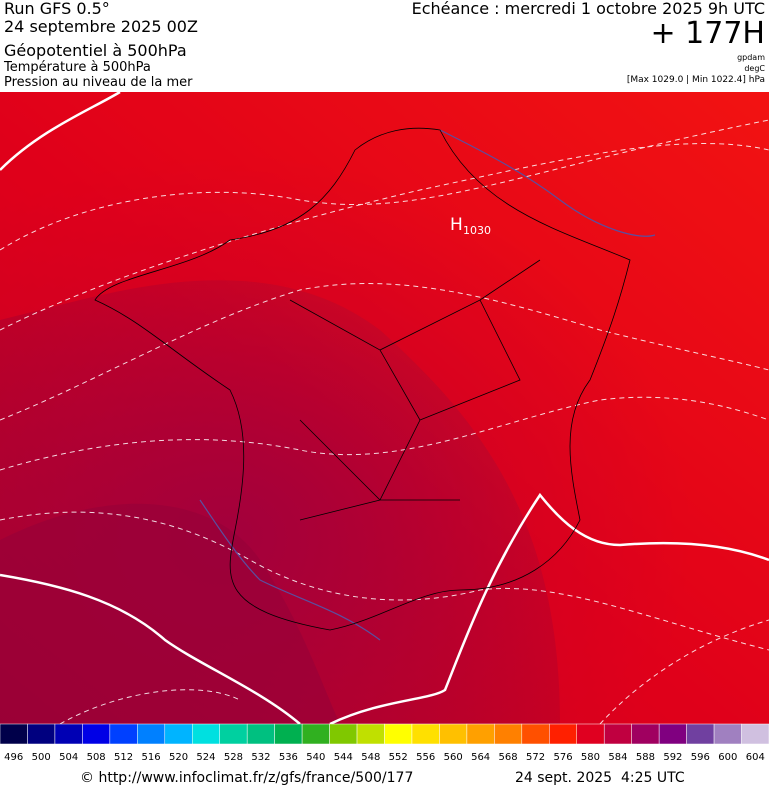 The image size is (769, 790). I want to click on unit-3: [Max 1029.0 | Min 1022.4] hPa, so click(696, 80).